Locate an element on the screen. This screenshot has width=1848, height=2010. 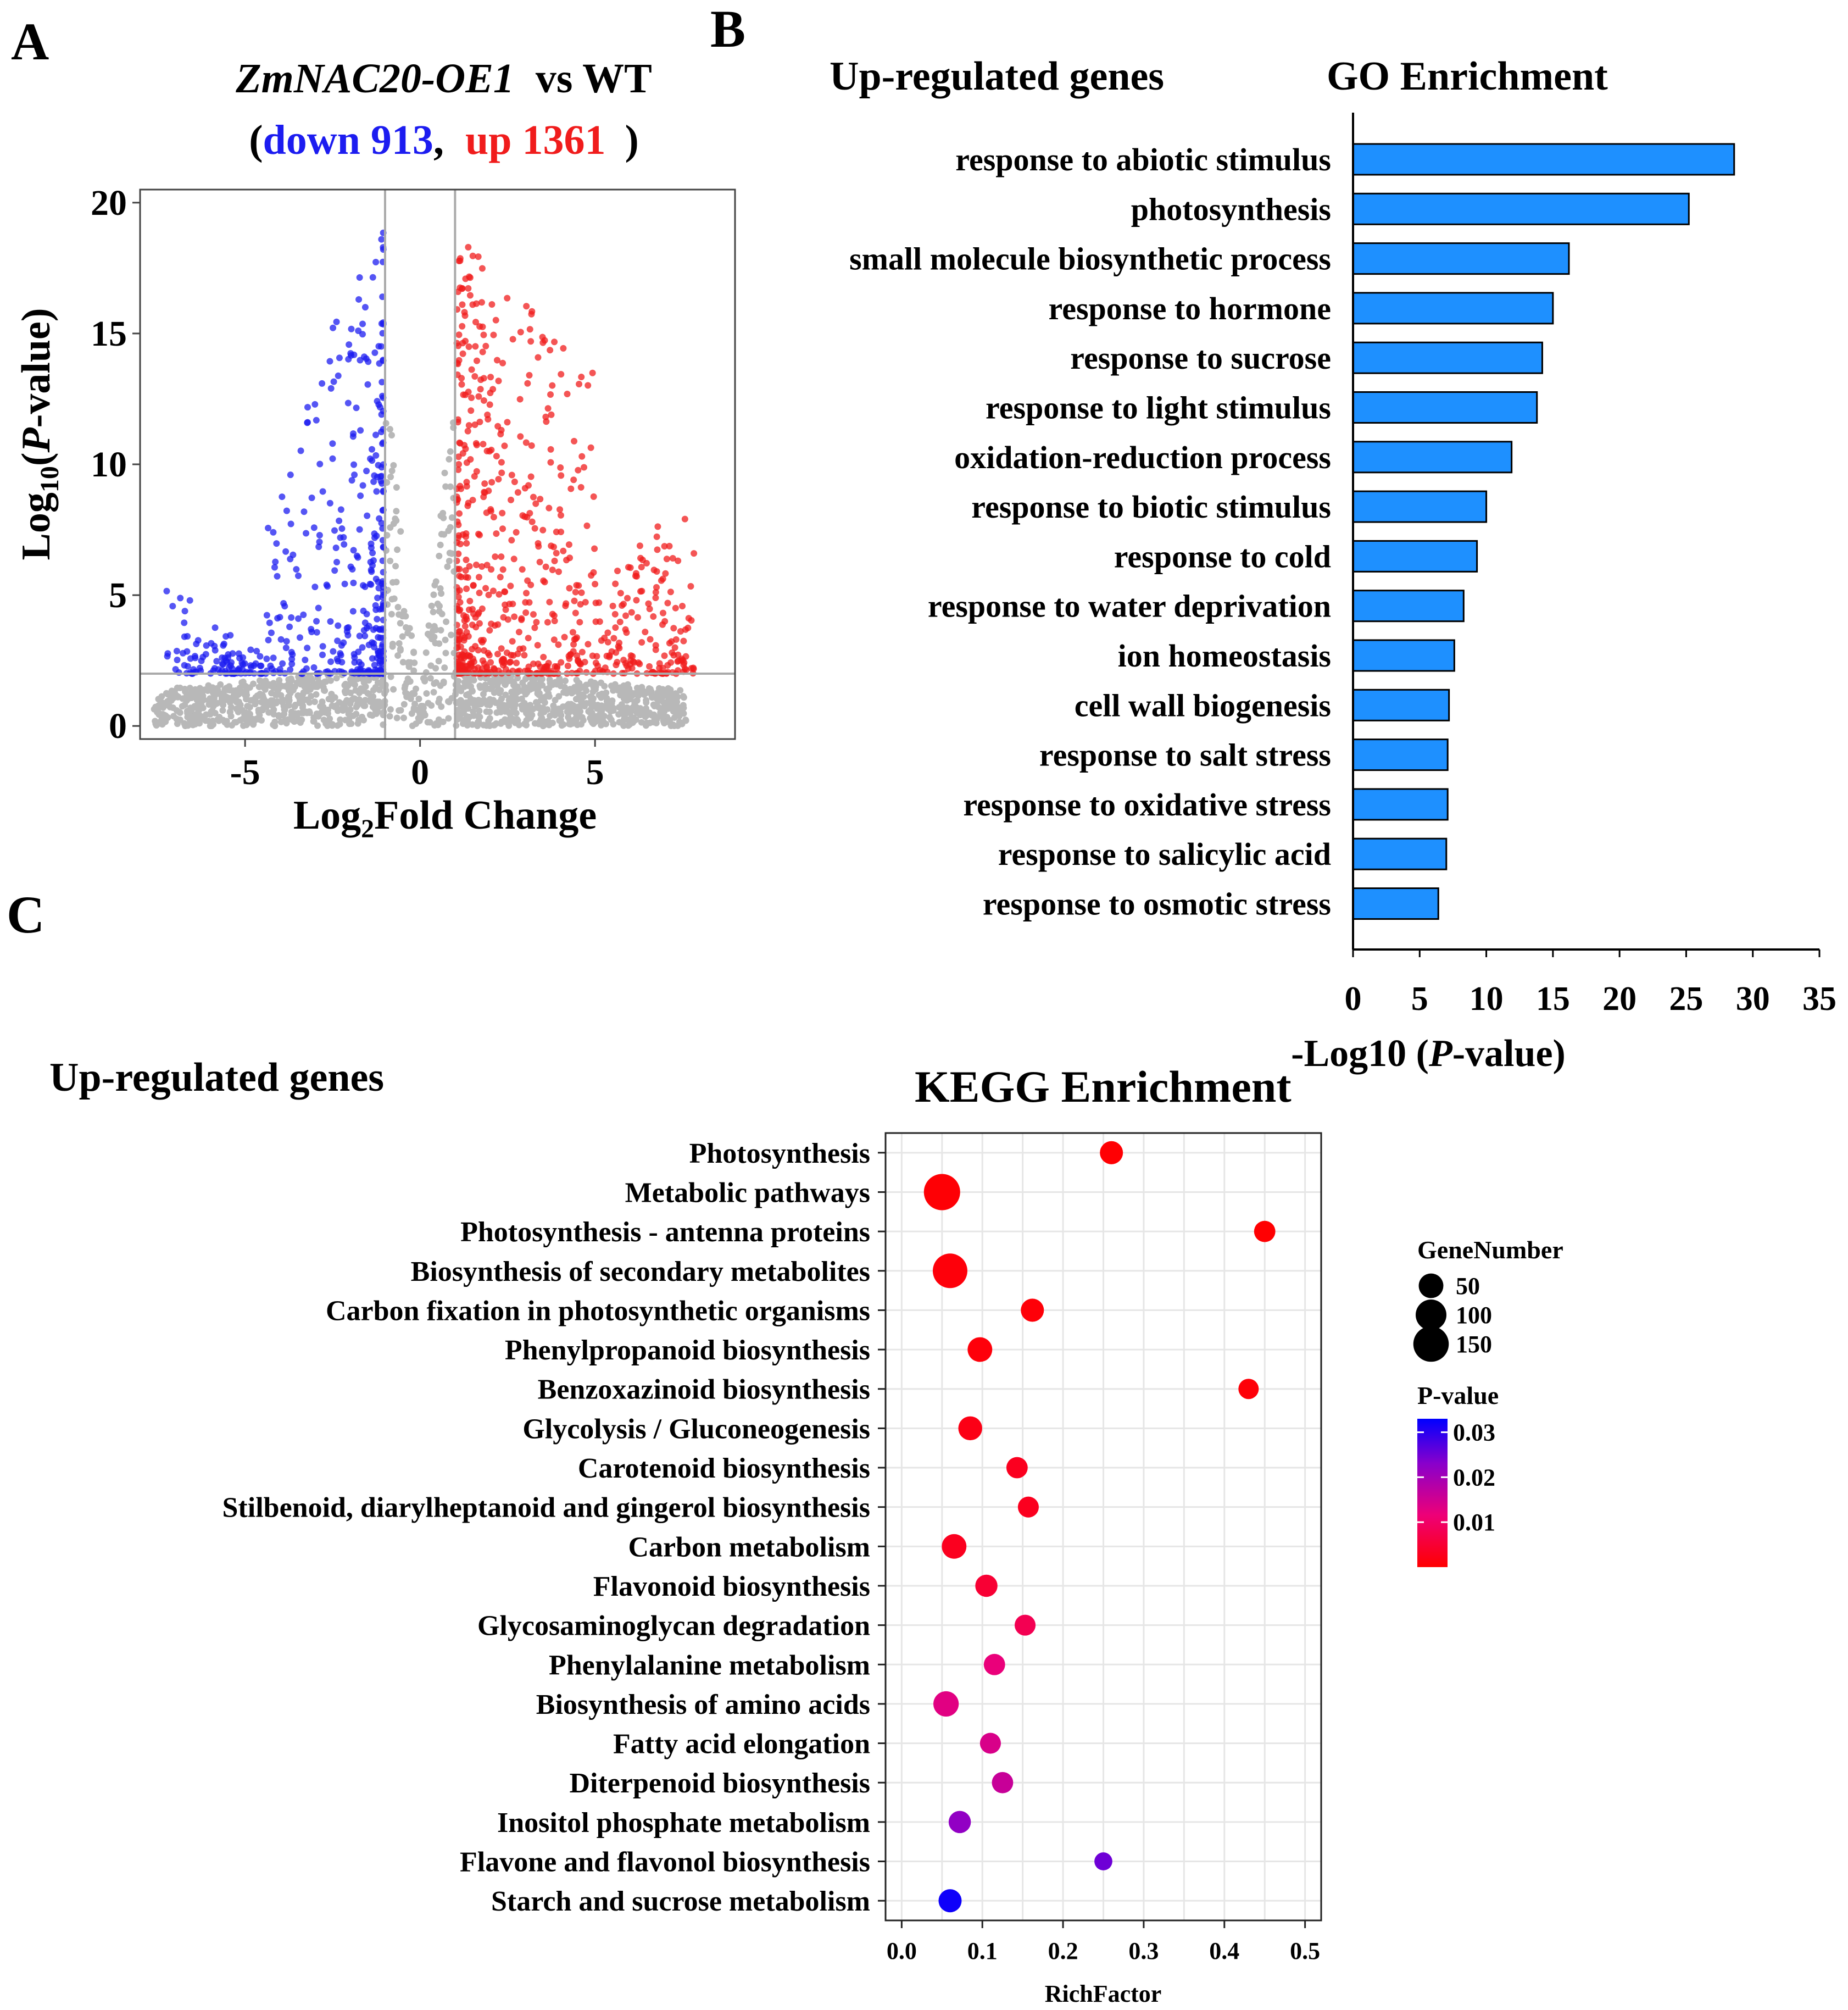
kegg-x-tick-label: 0.4 is located at coordinates (1224, 1950).